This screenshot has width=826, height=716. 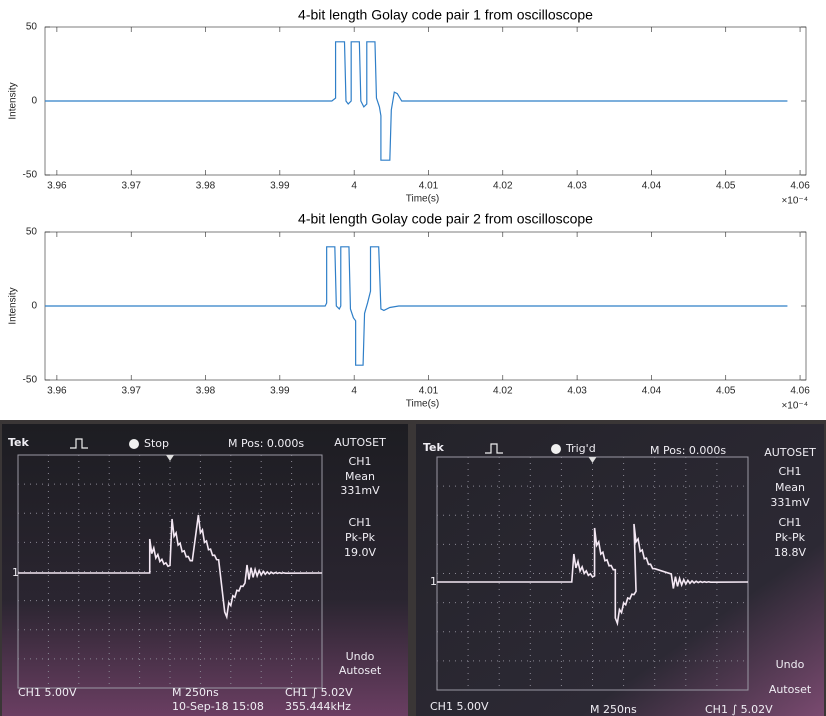 I want to click on scope-frequency: 355.444kHz, so click(x=318, y=706).